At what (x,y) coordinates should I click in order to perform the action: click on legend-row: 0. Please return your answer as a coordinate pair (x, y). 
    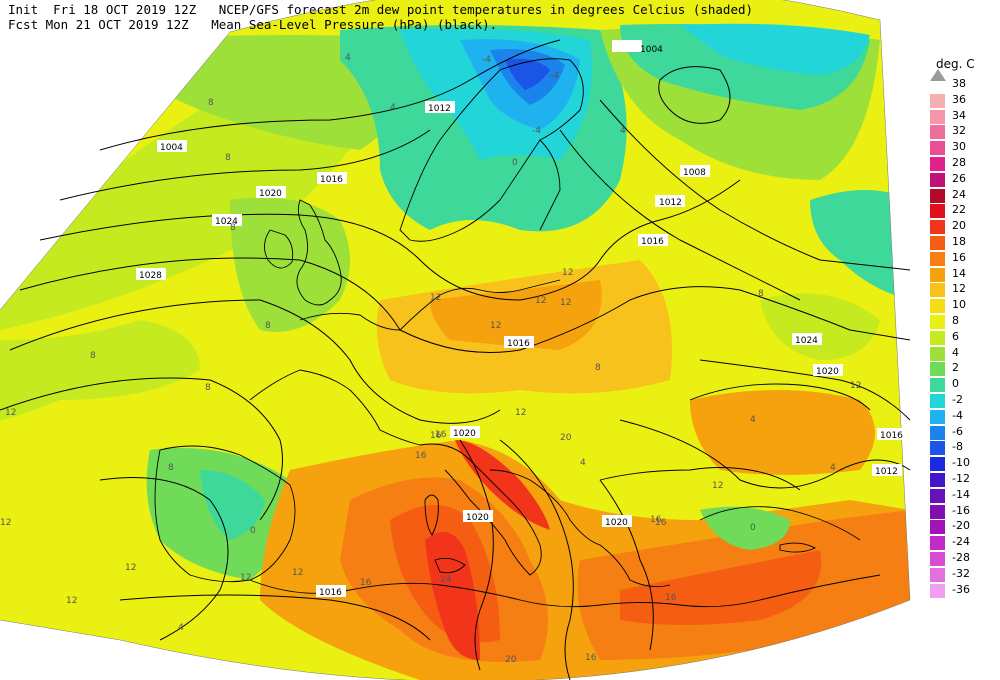
    Looking at the image, I should click on (965, 384).